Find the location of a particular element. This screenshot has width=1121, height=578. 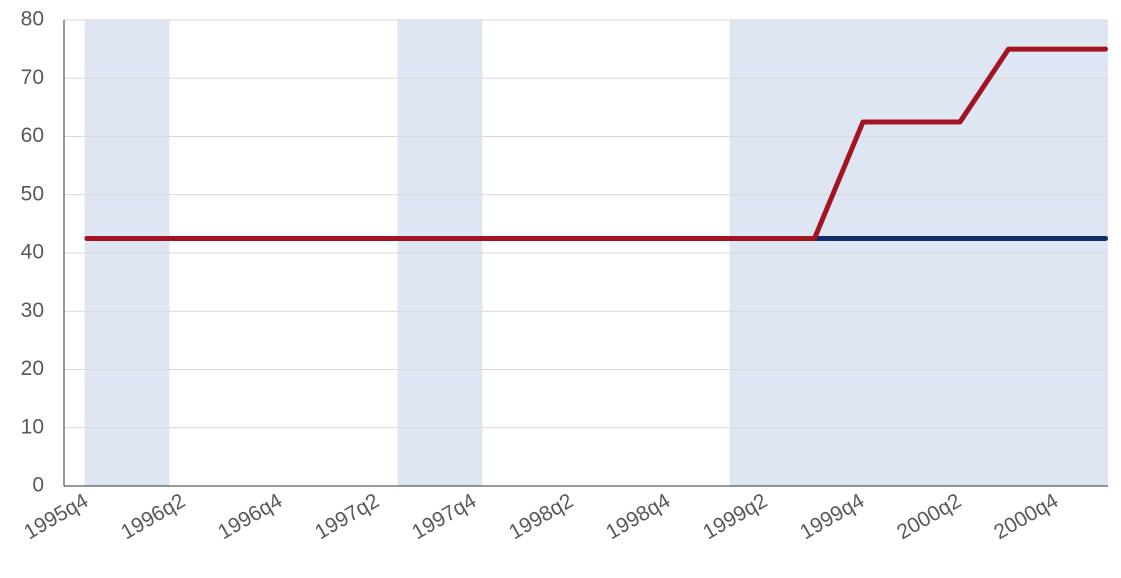

y-tick-label: 20 is located at coordinates (32, 368).